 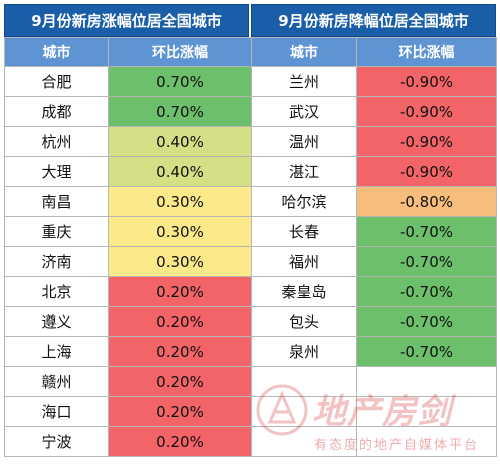 I want to click on fall-city-cell: 温州, so click(x=304, y=141).